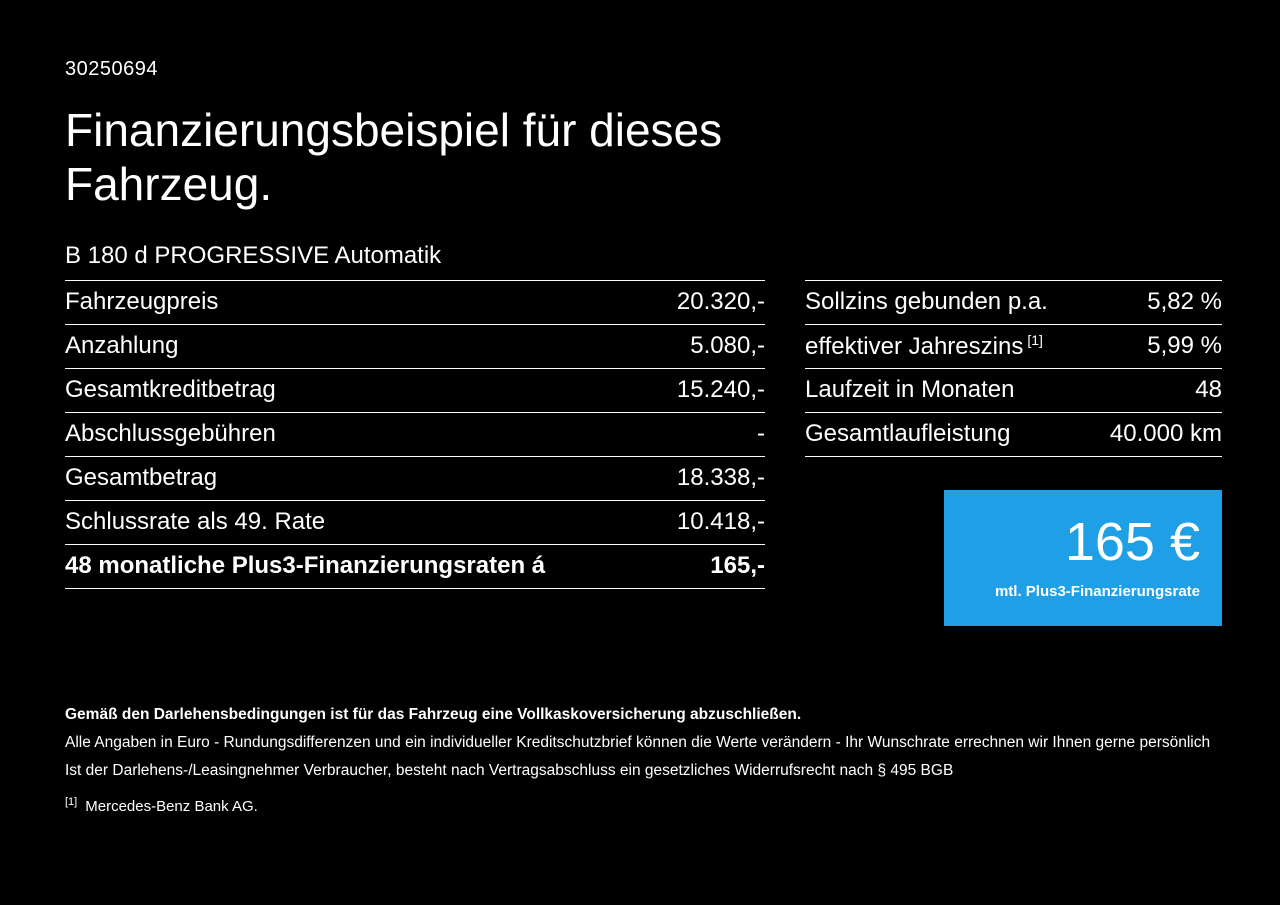 The width and height of the screenshot is (1280, 905). What do you see at coordinates (926, 302) in the screenshot?
I see `row-label: Sollzins gebunden p.a.` at bounding box center [926, 302].